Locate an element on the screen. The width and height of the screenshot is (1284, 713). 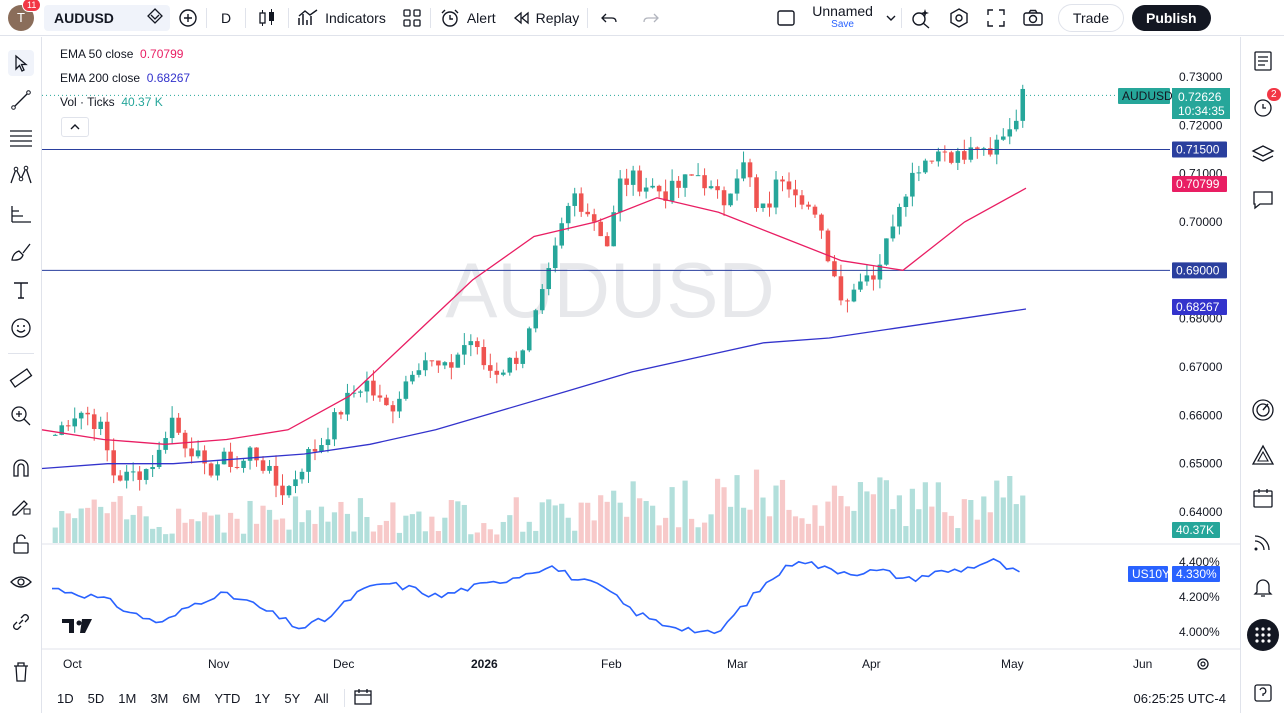
quick-search-button is located at coordinates (921, 18).